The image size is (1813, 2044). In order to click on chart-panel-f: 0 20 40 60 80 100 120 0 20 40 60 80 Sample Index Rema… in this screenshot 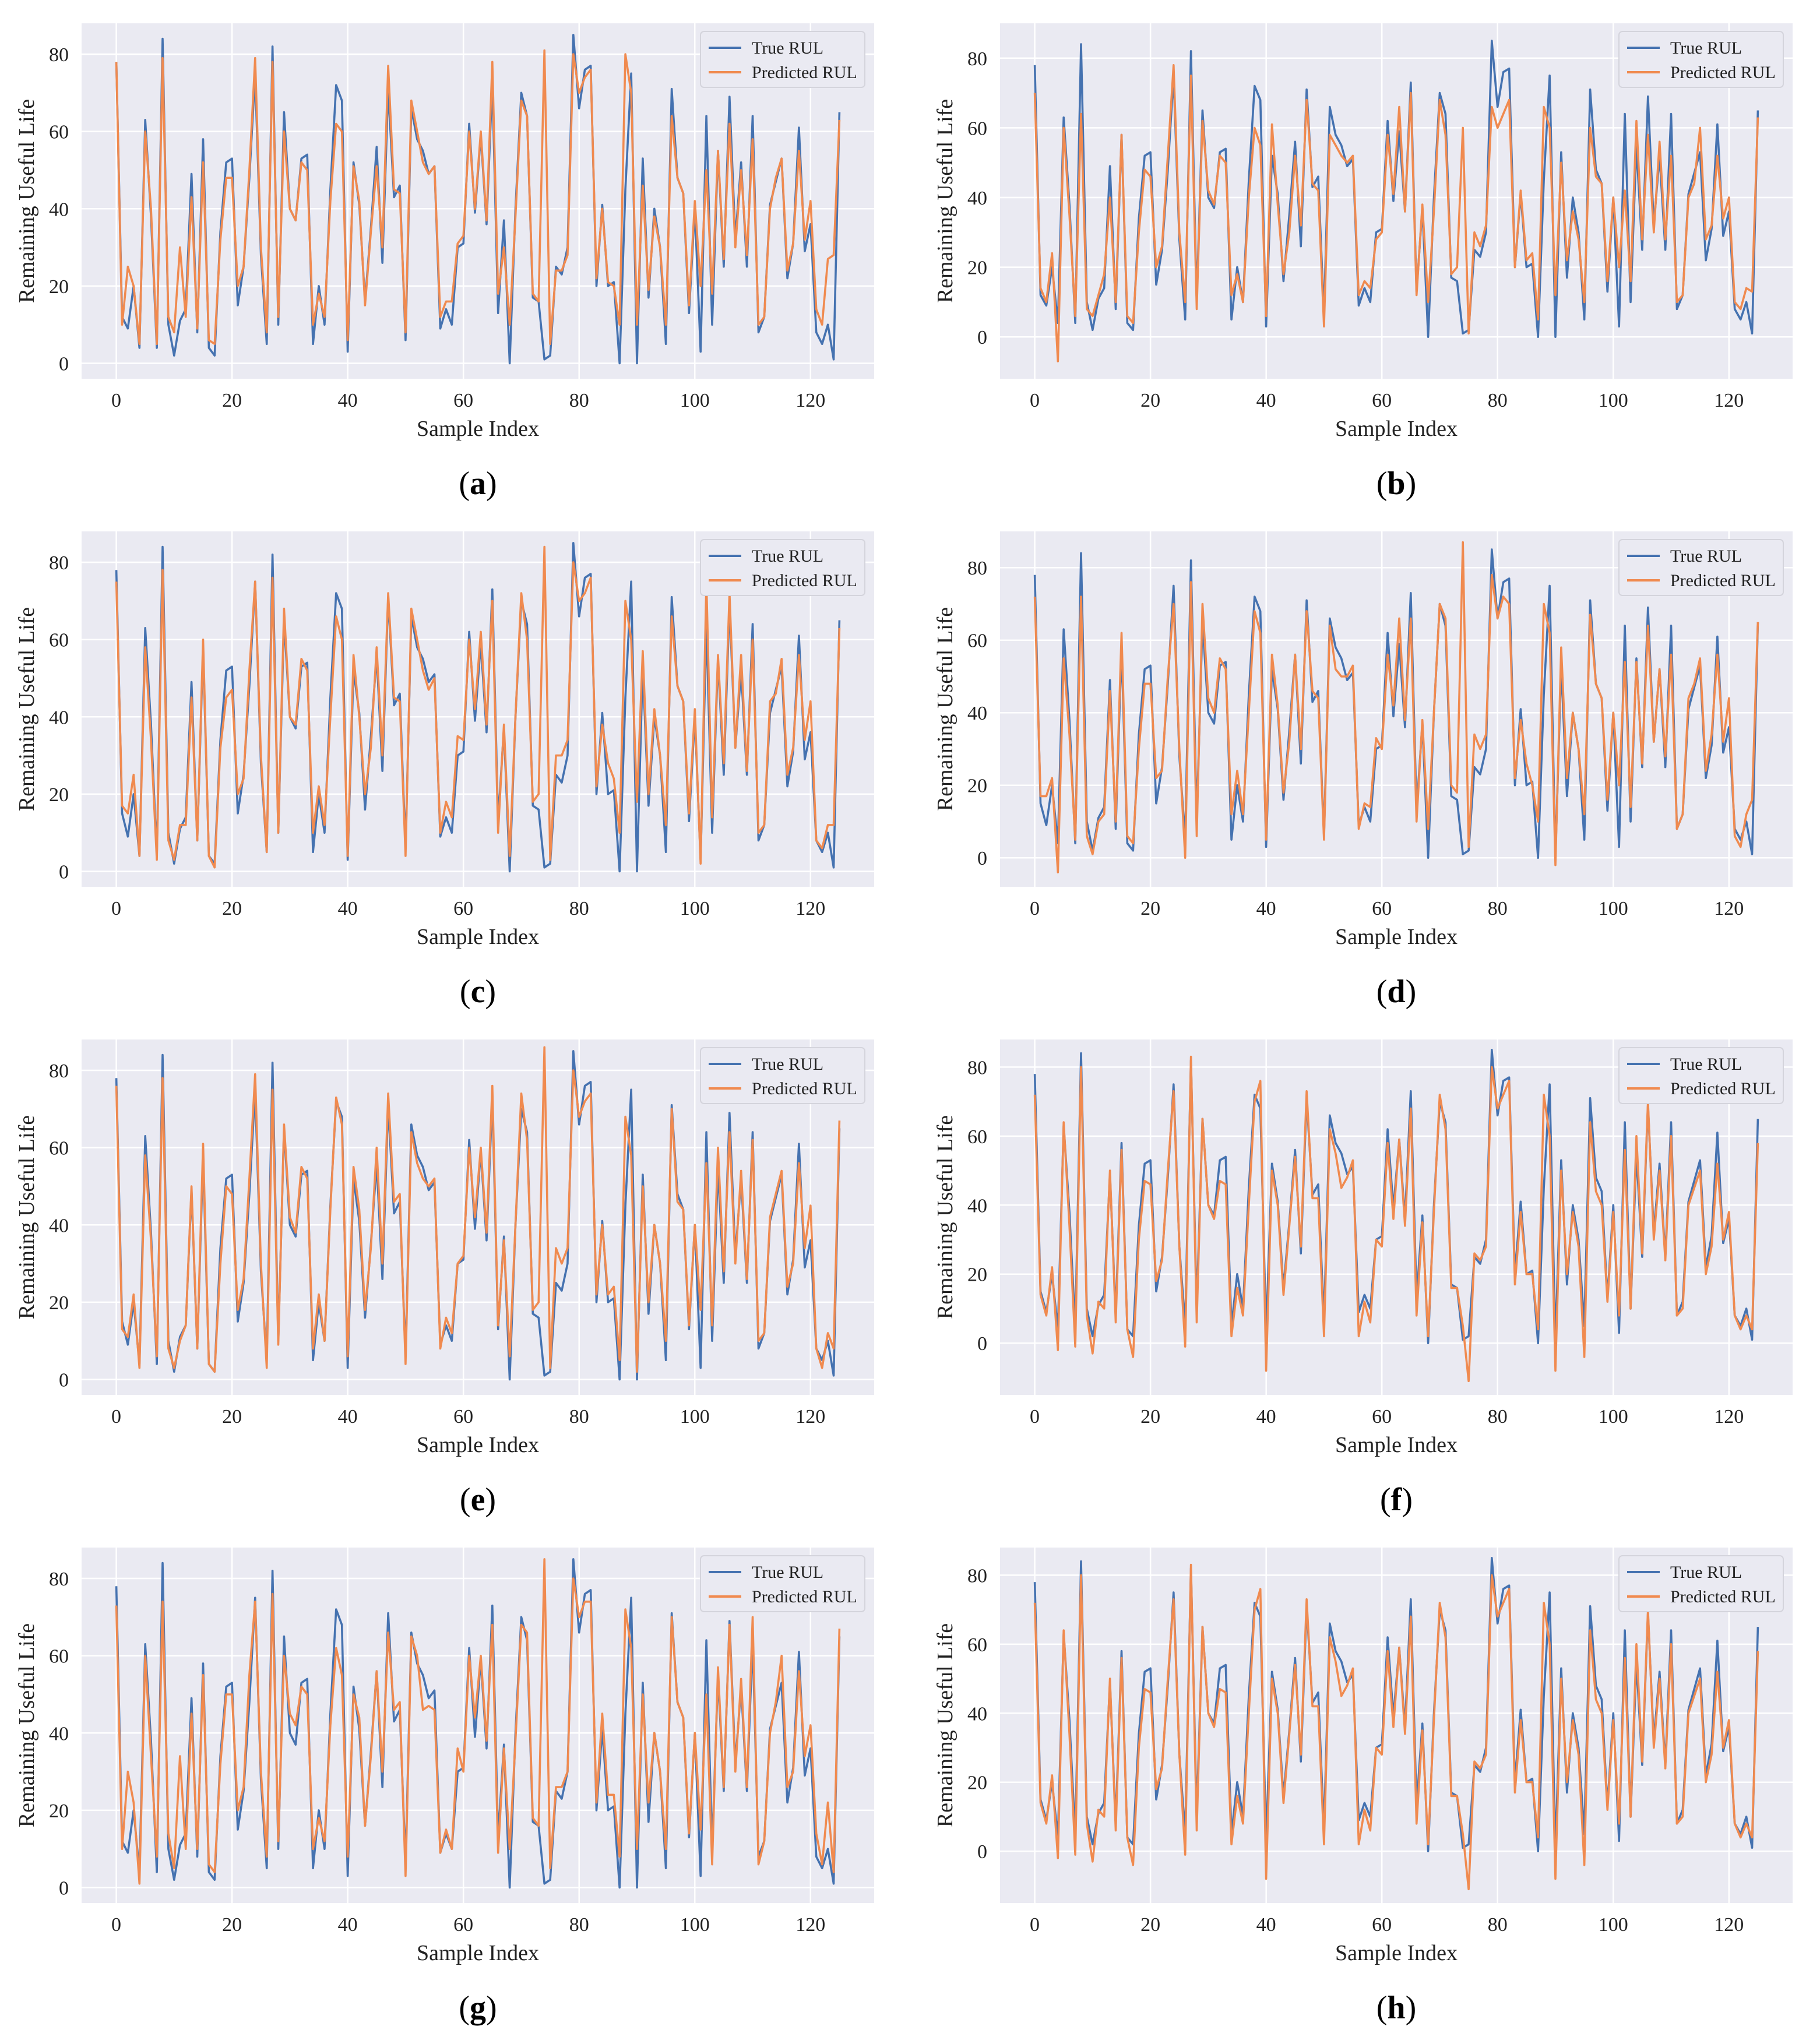, I will do `click(1363, 1248)`.